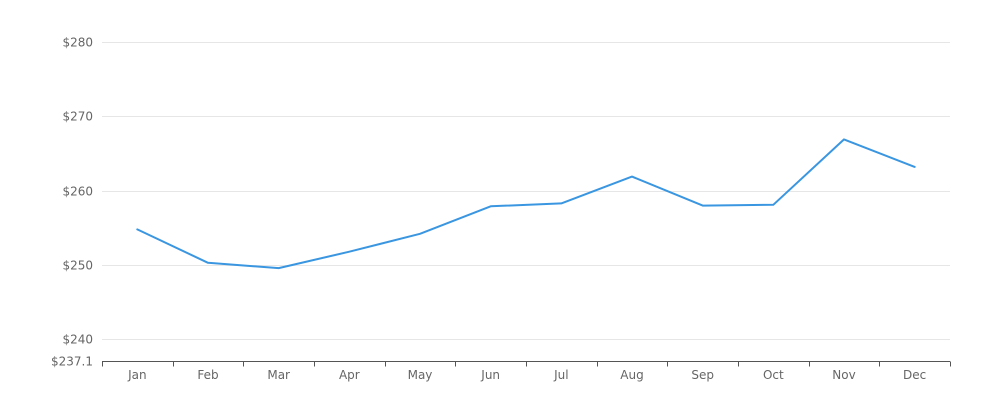 The image size is (1000, 400). I want to click on x-tick-label: Feb, so click(207, 375).